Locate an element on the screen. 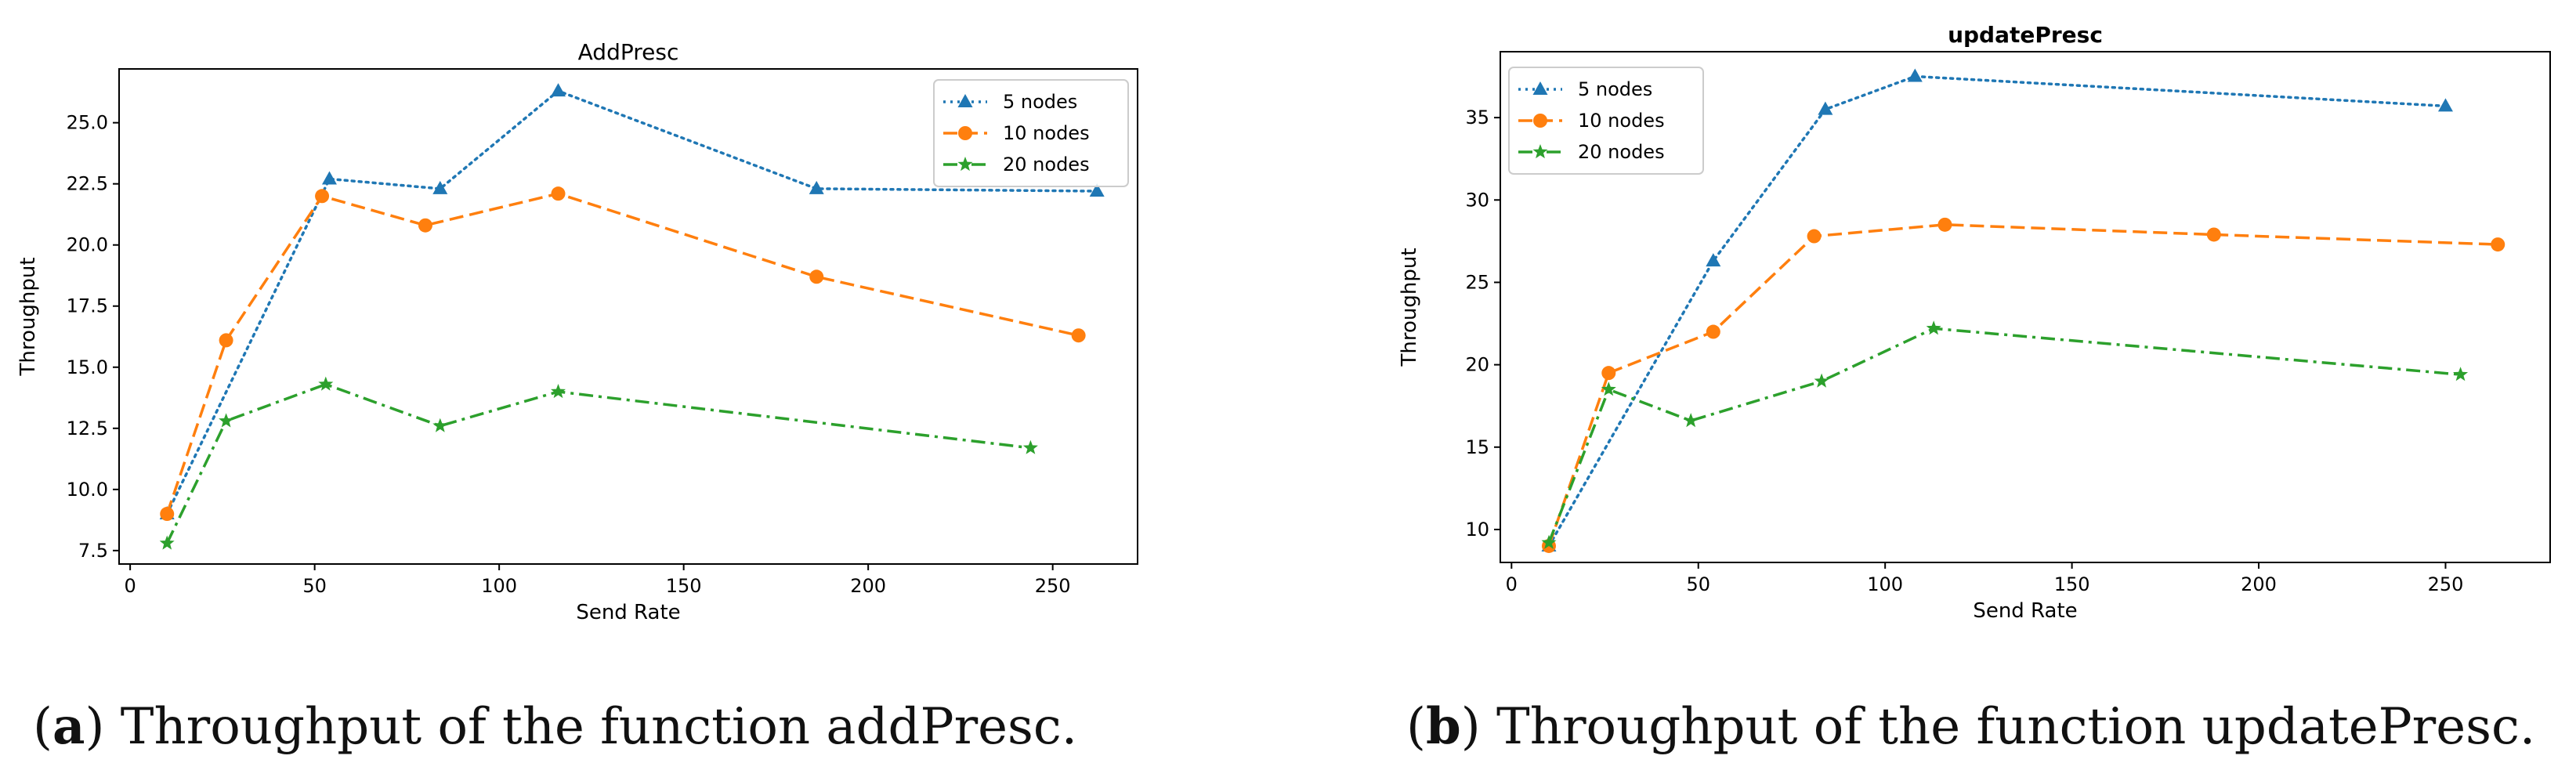  y-tick-label: 30 is located at coordinates (1477, 200).